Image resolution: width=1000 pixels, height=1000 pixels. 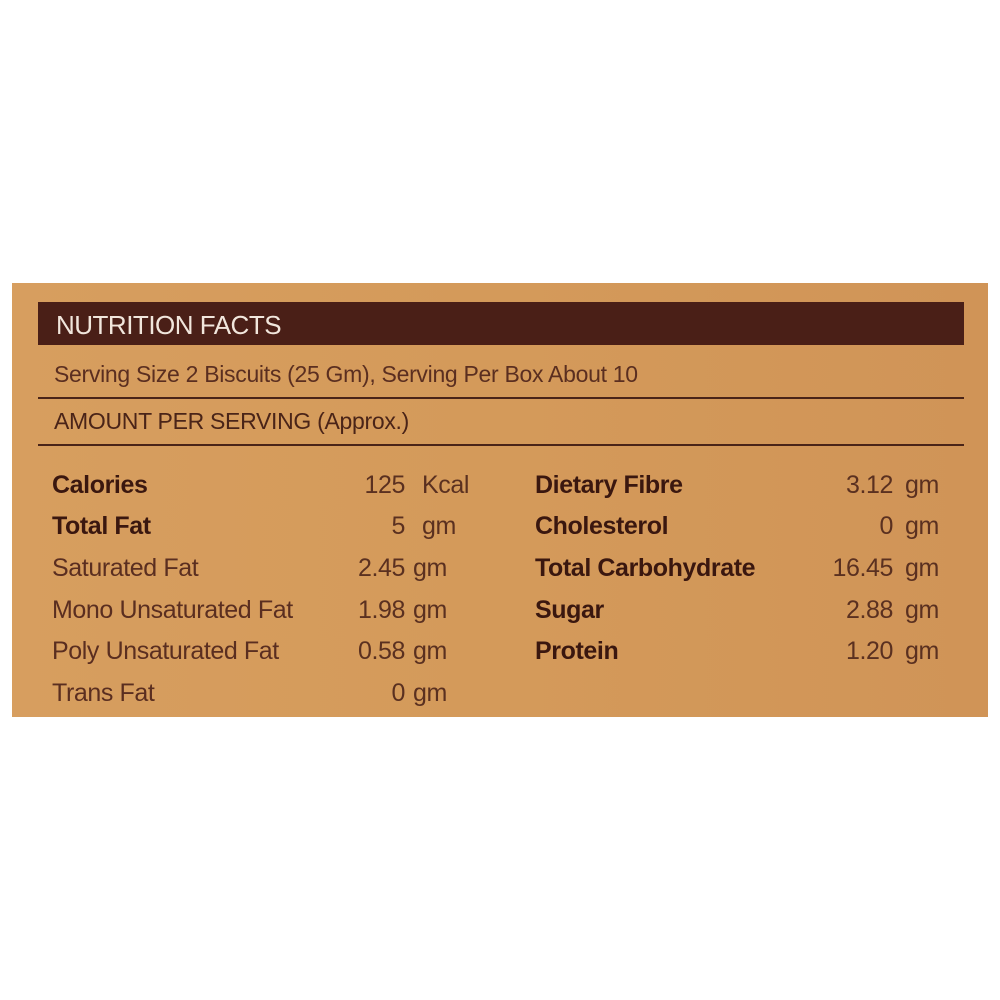 I want to click on nutrient-row: Total Carbohydrate 16.45 gm, so click(x=737, y=574).